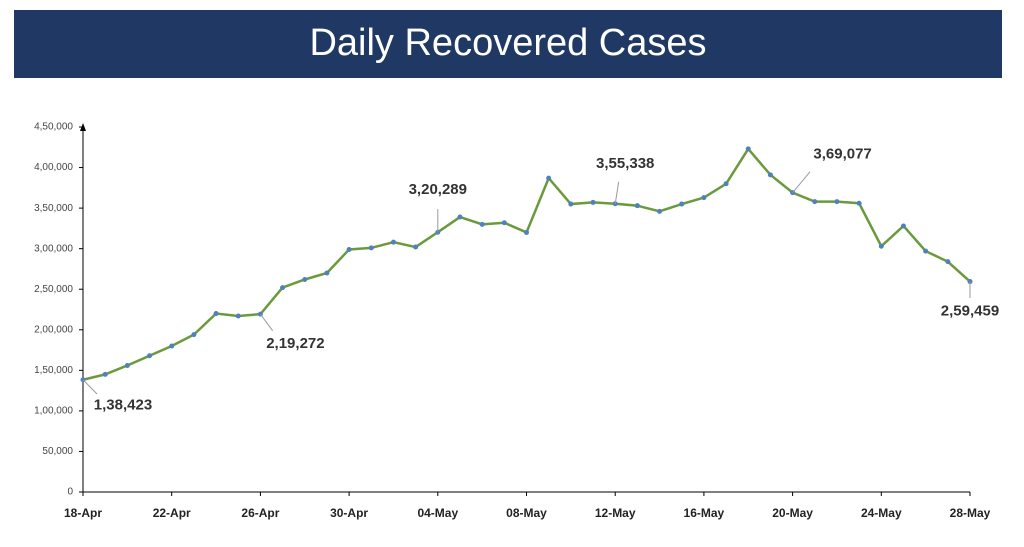  I want to click on y-tick-label: 1,00,000, so click(53, 411).